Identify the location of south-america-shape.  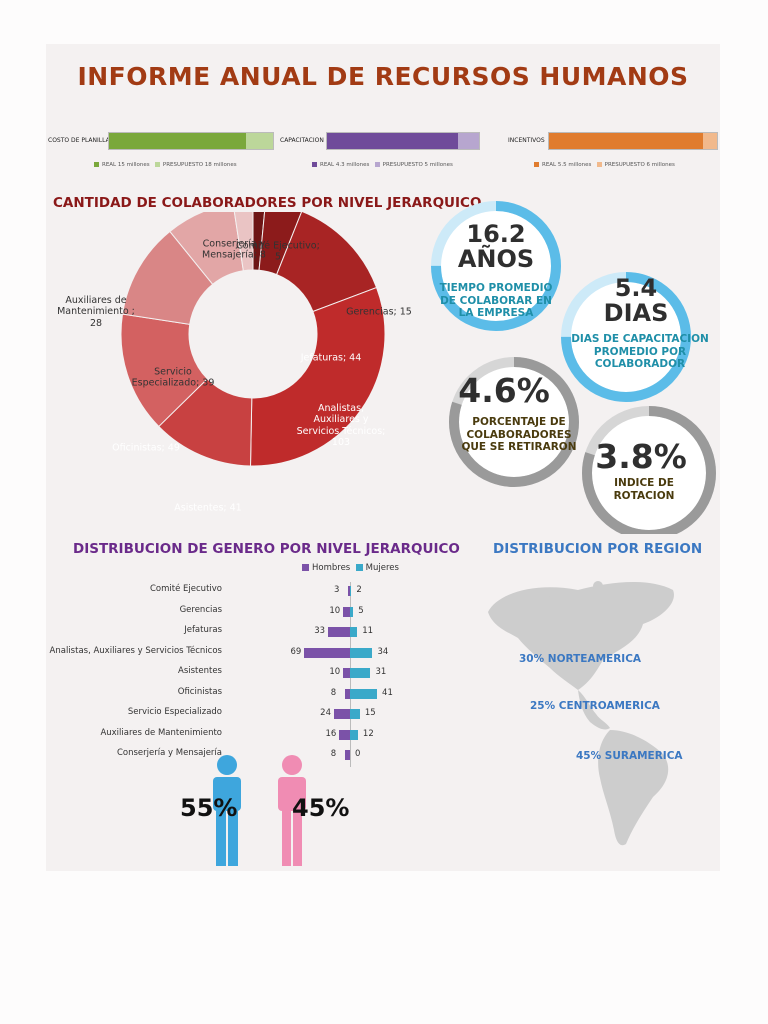
(633, 788).